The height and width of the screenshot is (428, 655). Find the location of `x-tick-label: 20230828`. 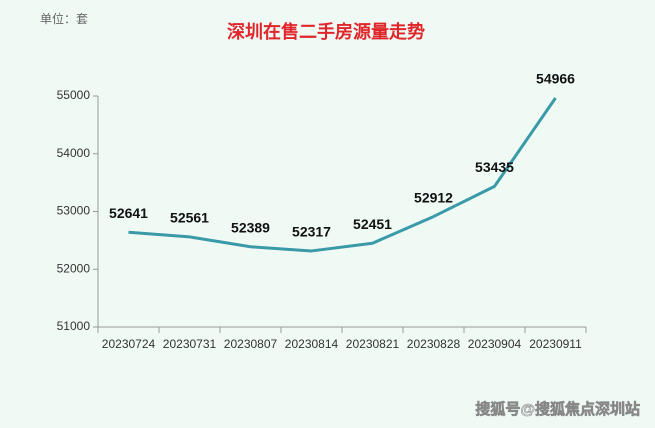

x-tick-label: 20230828 is located at coordinates (434, 344).